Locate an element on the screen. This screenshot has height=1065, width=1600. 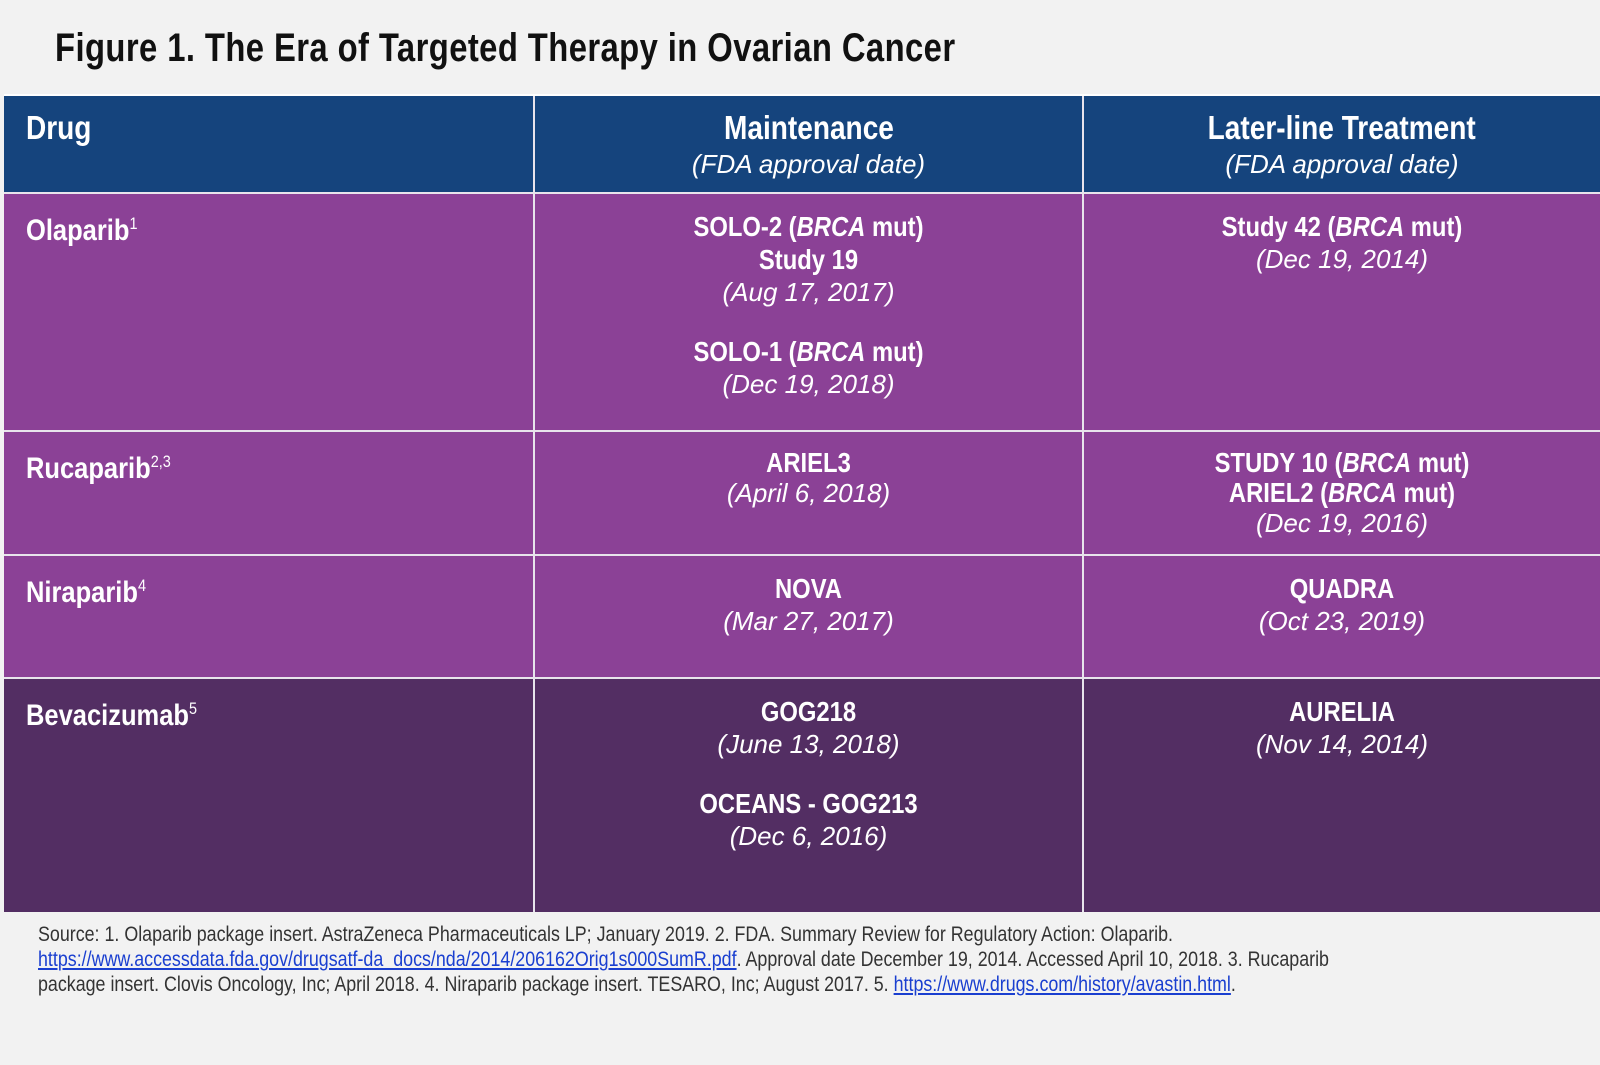
header-drug: Drug is located at coordinates (269, 144).